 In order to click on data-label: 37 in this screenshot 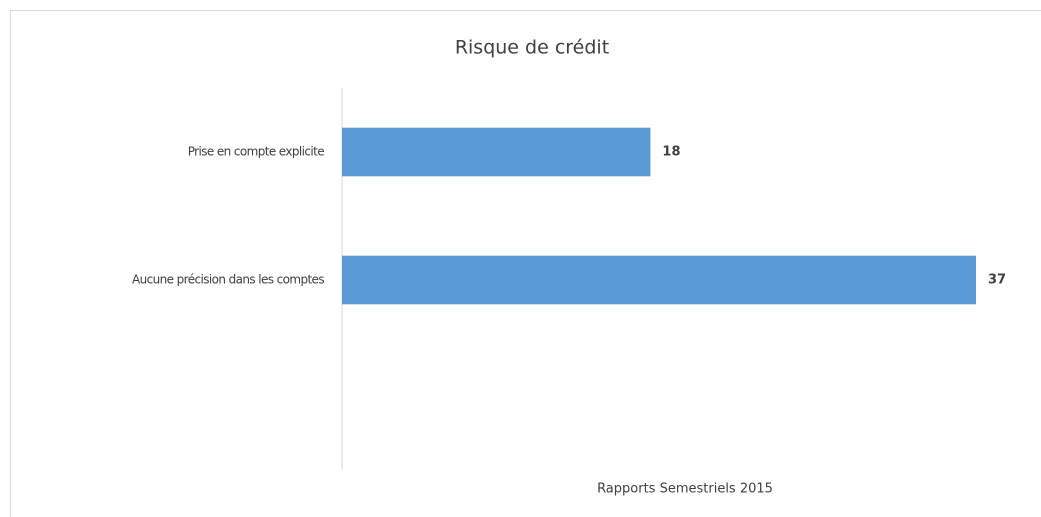, I will do `click(997, 280)`.